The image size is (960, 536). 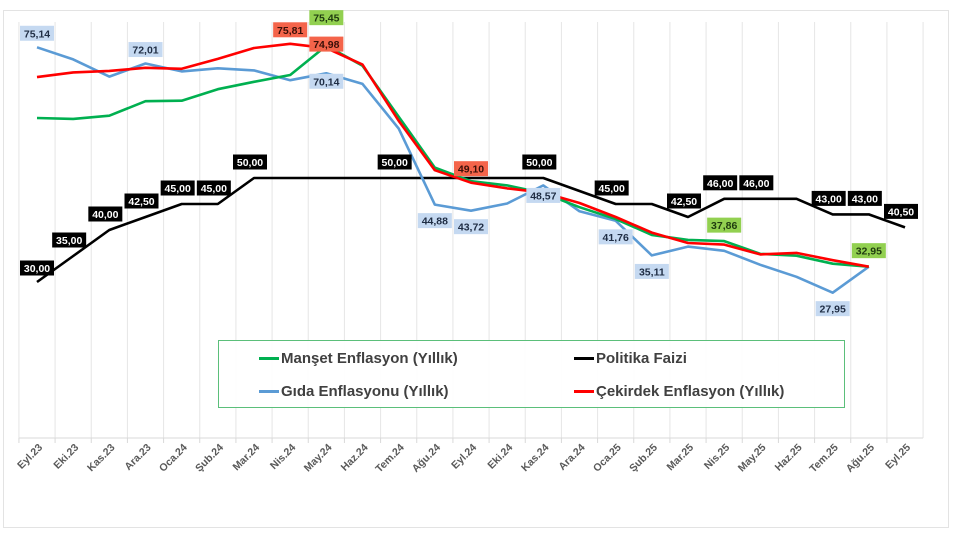 I want to click on x-tick-label: Nis.25, so click(x=717, y=457).